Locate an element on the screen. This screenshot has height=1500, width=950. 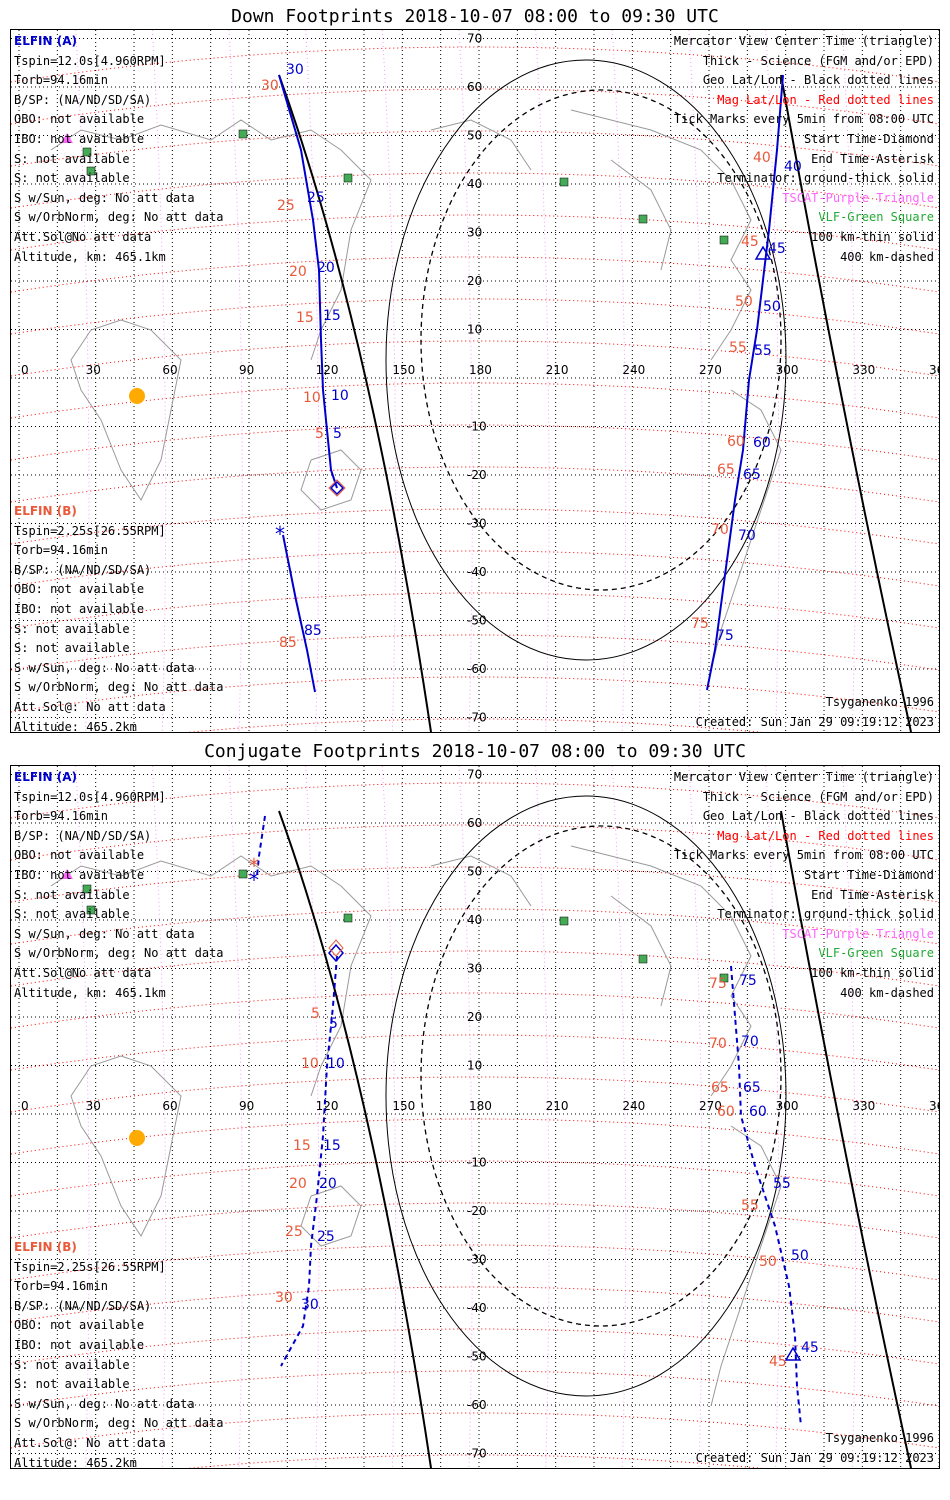
track-tick-label: 20 is located at coordinates (298, 1184).